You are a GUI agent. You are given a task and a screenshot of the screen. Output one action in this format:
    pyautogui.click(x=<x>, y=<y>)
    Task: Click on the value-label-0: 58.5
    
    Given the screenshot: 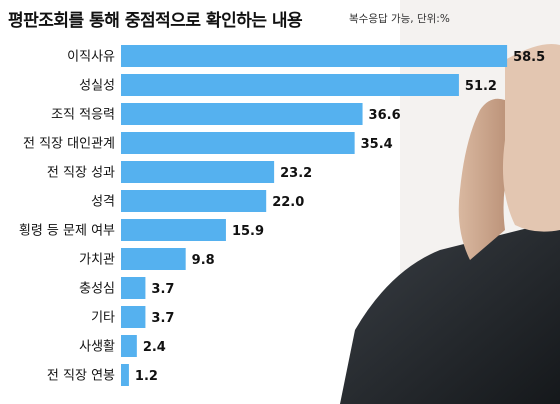 What is the action you would take?
    pyautogui.click(x=529, y=57)
    